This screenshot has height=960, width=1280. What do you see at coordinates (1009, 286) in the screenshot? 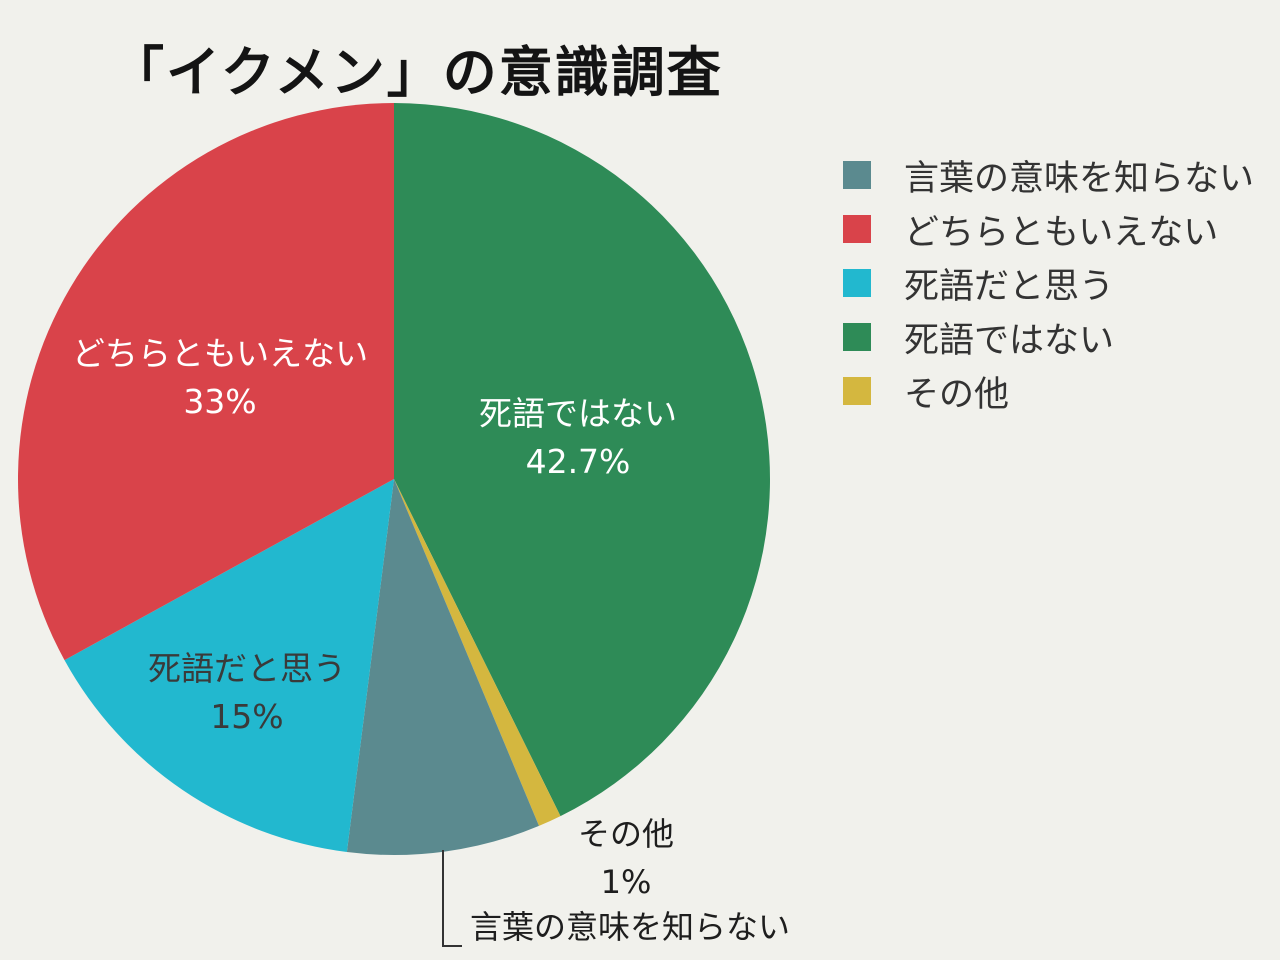
I see `legend-label: 死語だと思う` at bounding box center [1009, 286].